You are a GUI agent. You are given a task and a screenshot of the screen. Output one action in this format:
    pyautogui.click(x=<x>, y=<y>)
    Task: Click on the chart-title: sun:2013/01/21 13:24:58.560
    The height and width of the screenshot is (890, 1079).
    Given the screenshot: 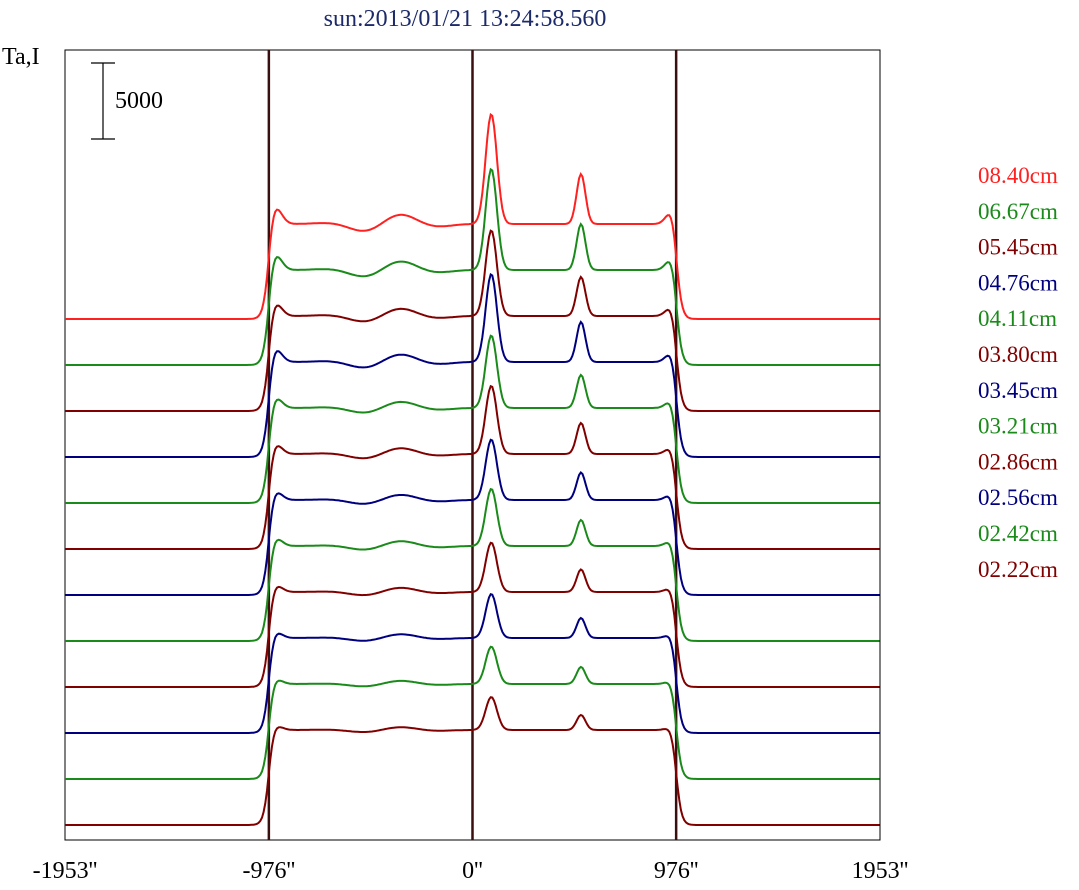 What is the action you would take?
    pyautogui.click(x=465, y=19)
    